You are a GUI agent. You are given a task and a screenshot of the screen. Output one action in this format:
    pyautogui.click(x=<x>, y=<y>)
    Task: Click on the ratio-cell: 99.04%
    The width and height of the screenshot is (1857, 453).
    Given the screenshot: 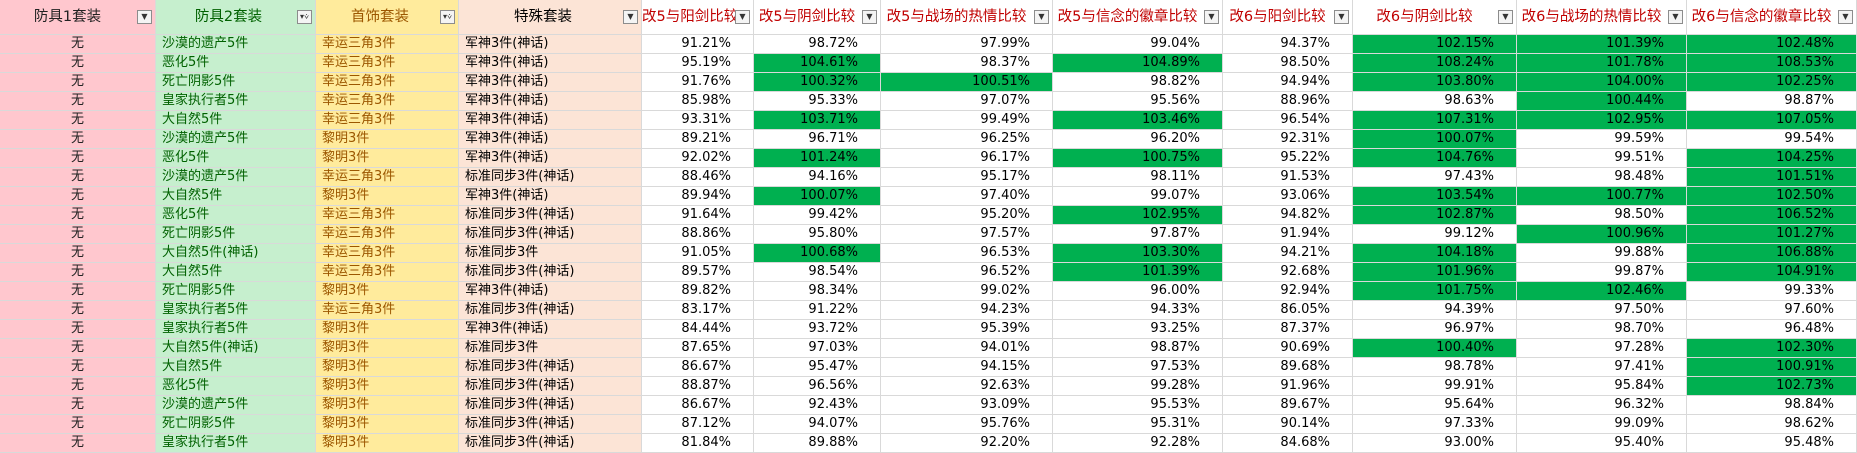 What is the action you would take?
    pyautogui.click(x=1138, y=44)
    